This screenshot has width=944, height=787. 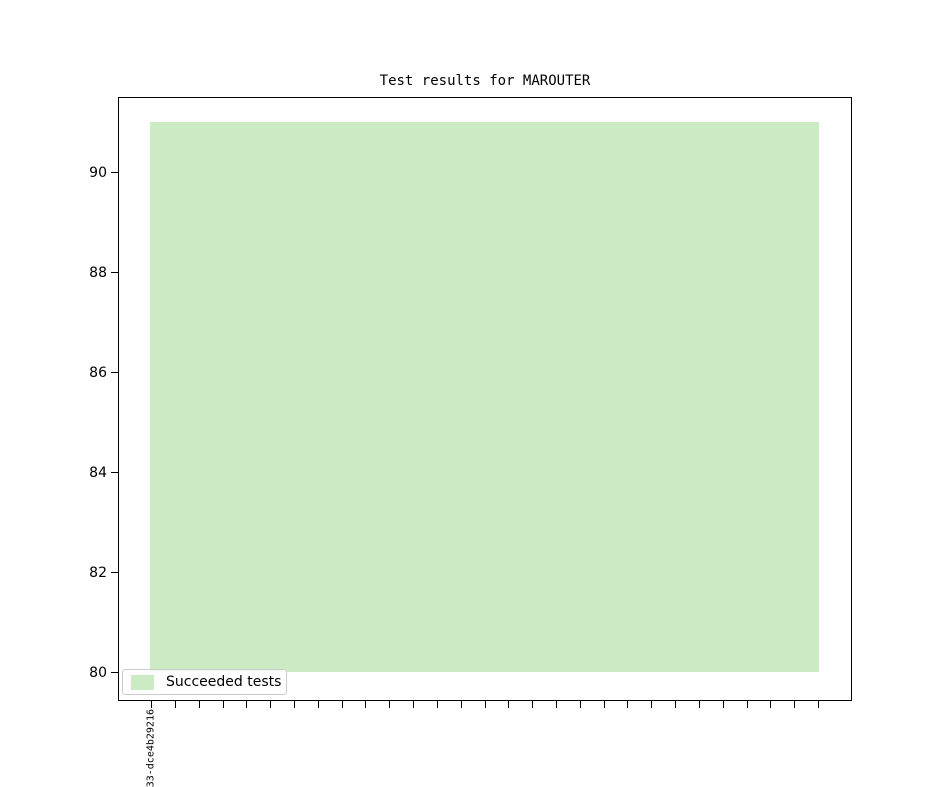 What do you see at coordinates (98, 572) in the screenshot?
I see `y-tick-label: 82` at bounding box center [98, 572].